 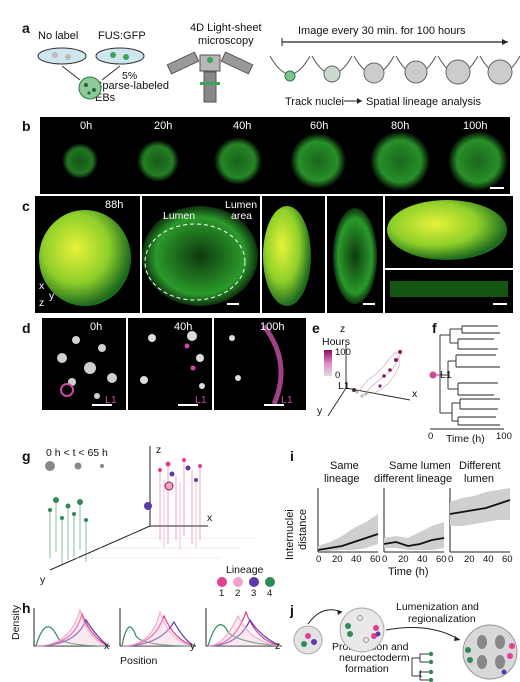 What do you see at coordinates (437, 607) in the screenshot?
I see `j-lumenization-1: Lumenization and` at bounding box center [437, 607].